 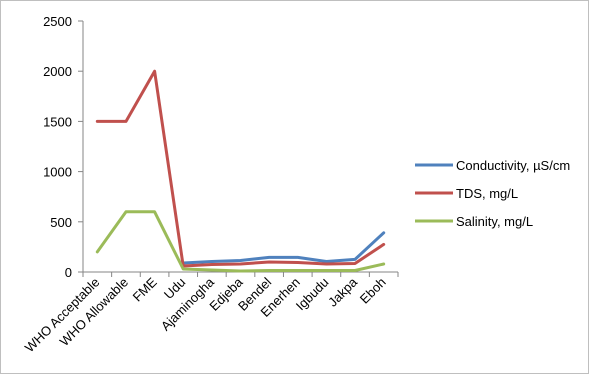 What do you see at coordinates (312, 294) in the screenshot?
I see `x-tick-label: Igbudu` at bounding box center [312, 294].